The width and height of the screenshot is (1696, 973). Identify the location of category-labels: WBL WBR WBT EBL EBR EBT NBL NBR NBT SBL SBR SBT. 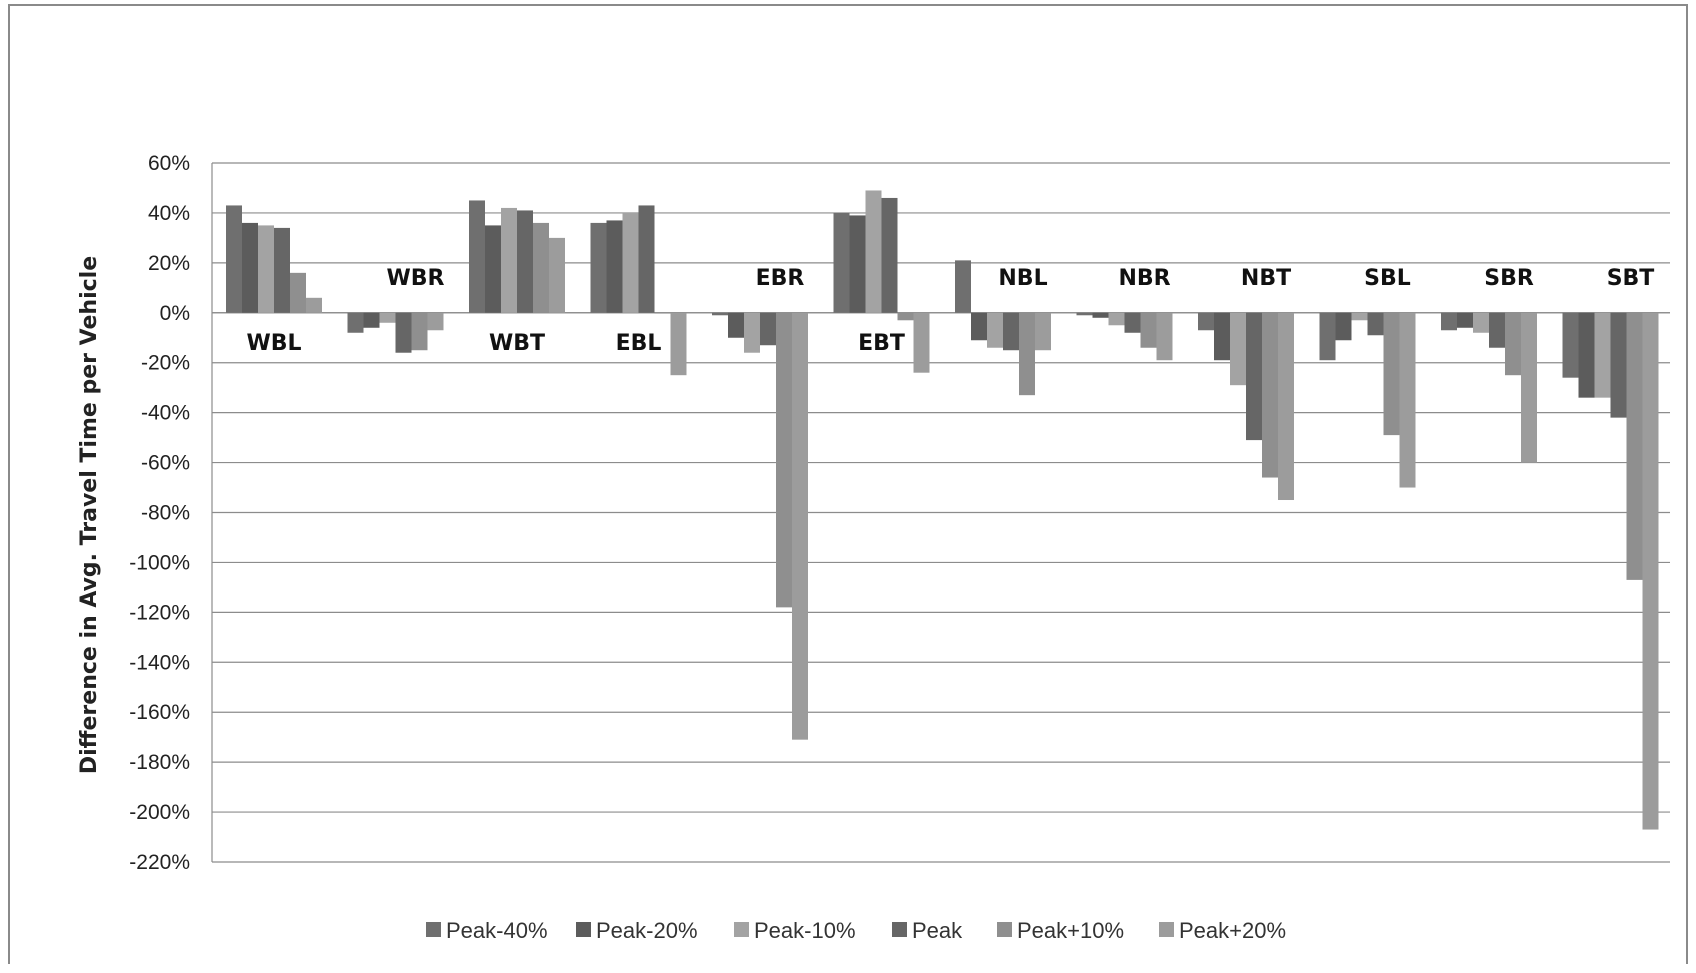
(950, 311).